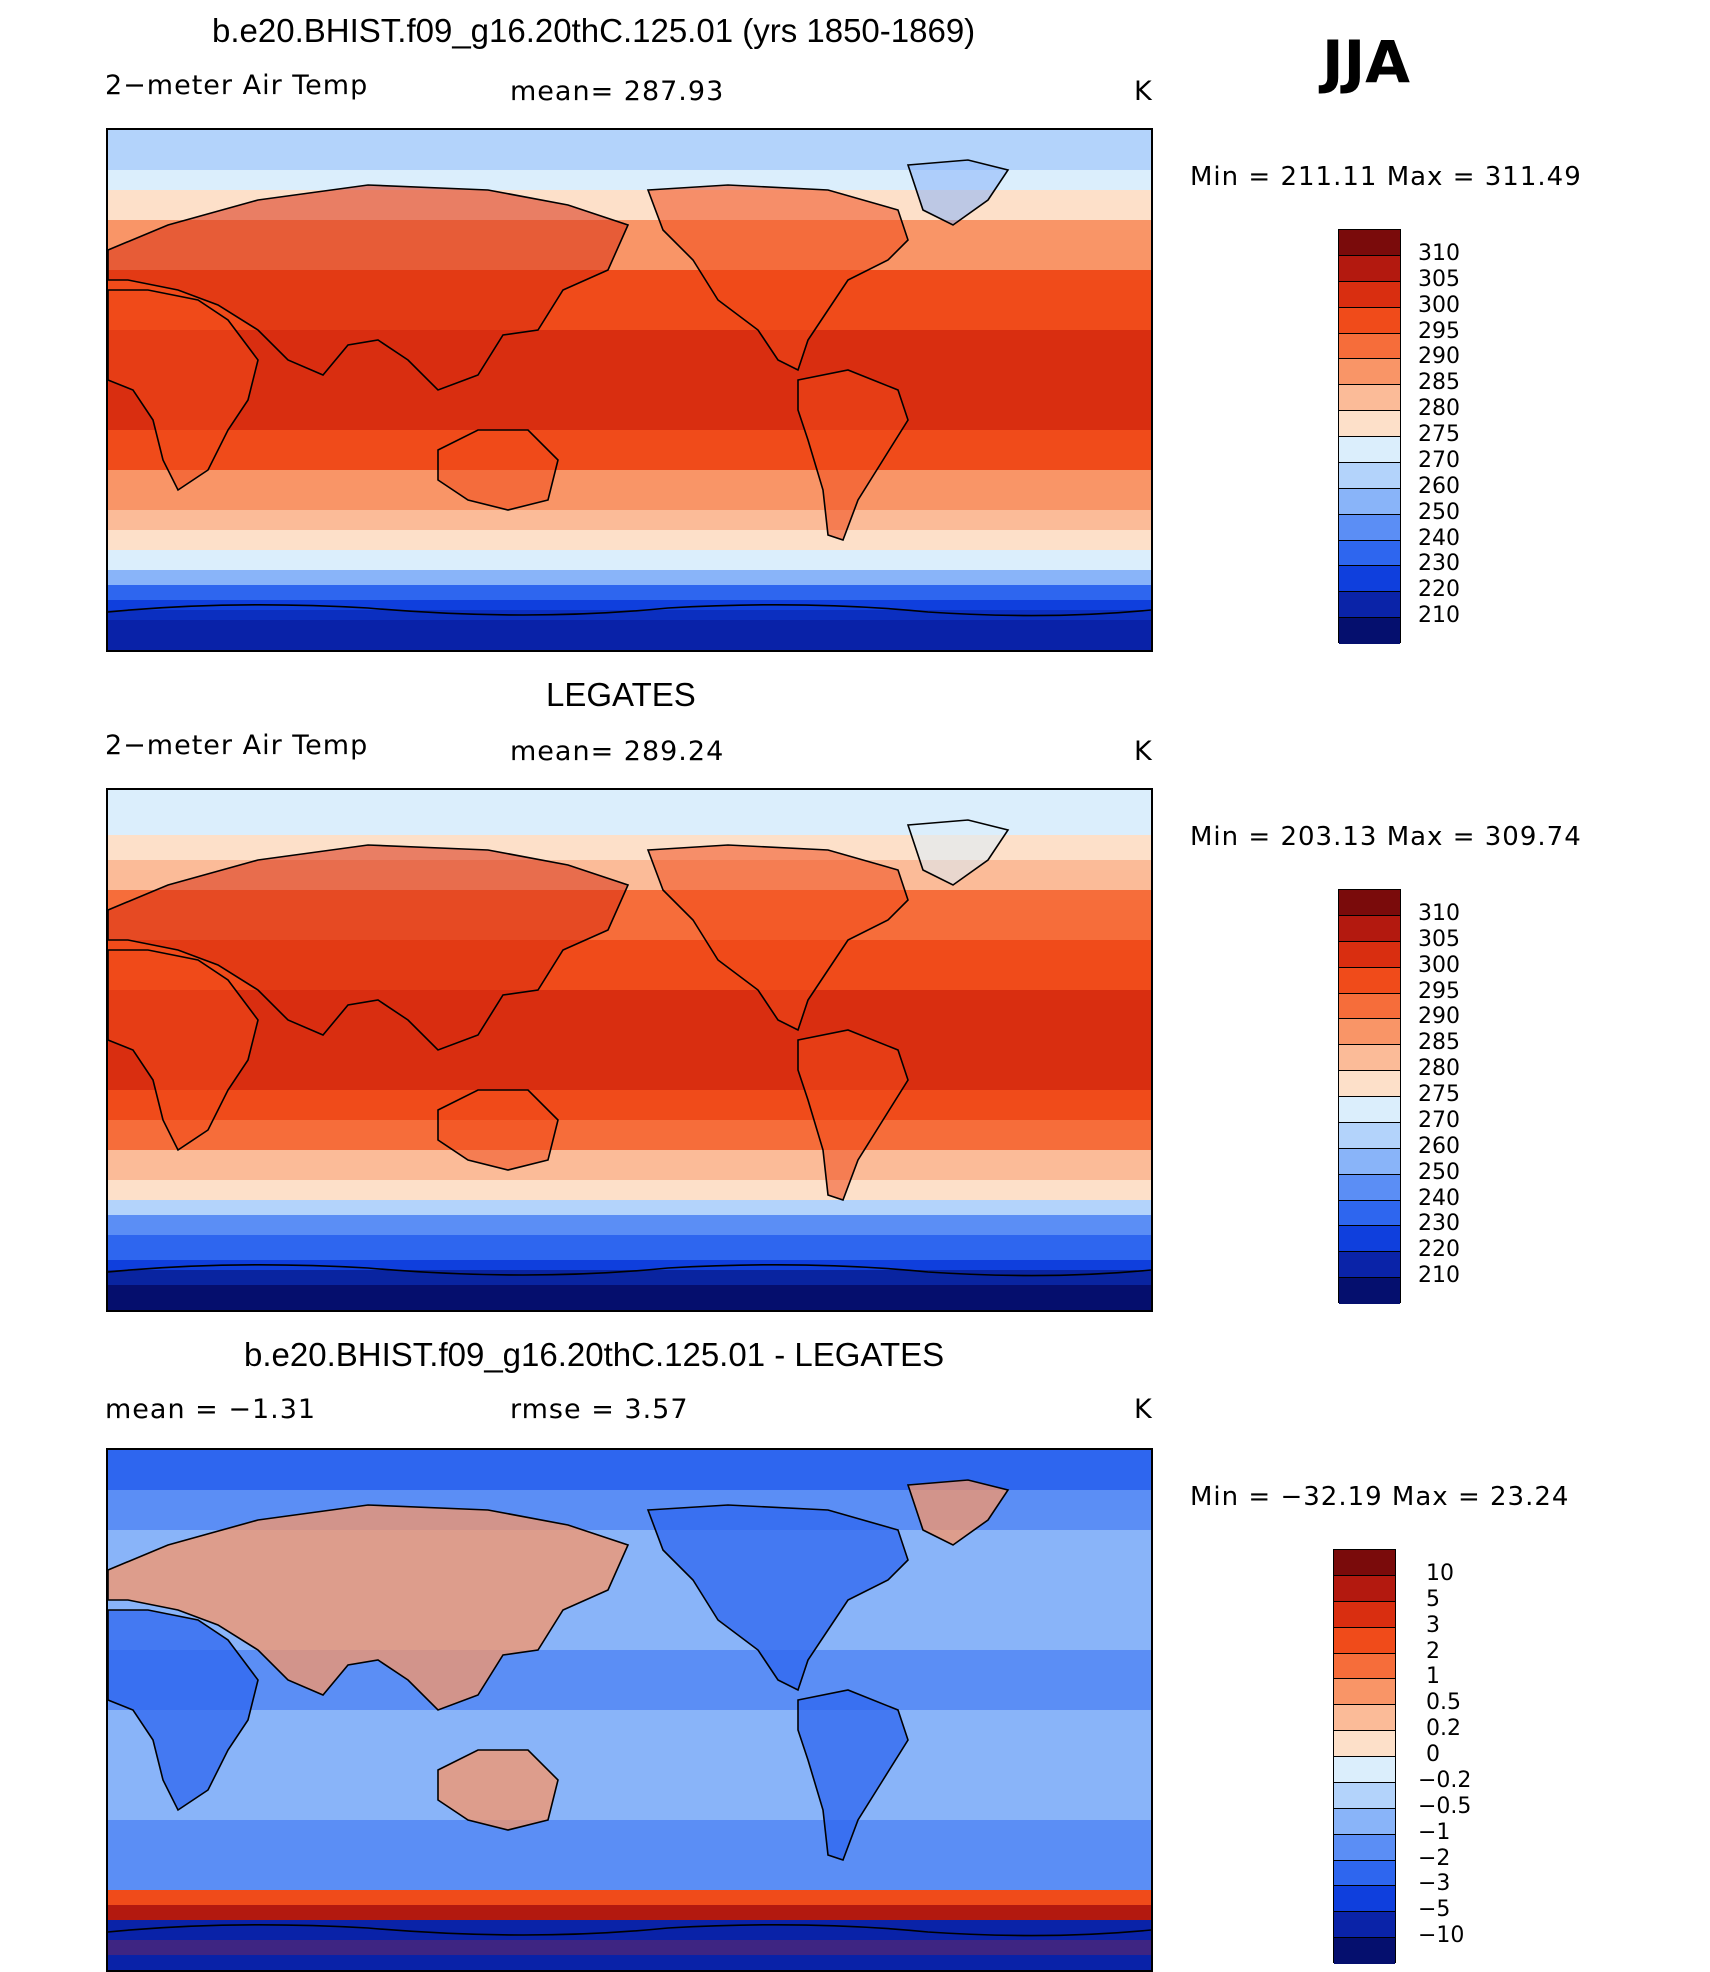  What do you see at coordinates (1433, 1625) in the screenshot?
I see `colorbar-tick-label: 3` at bounding box center [1433, 1625].